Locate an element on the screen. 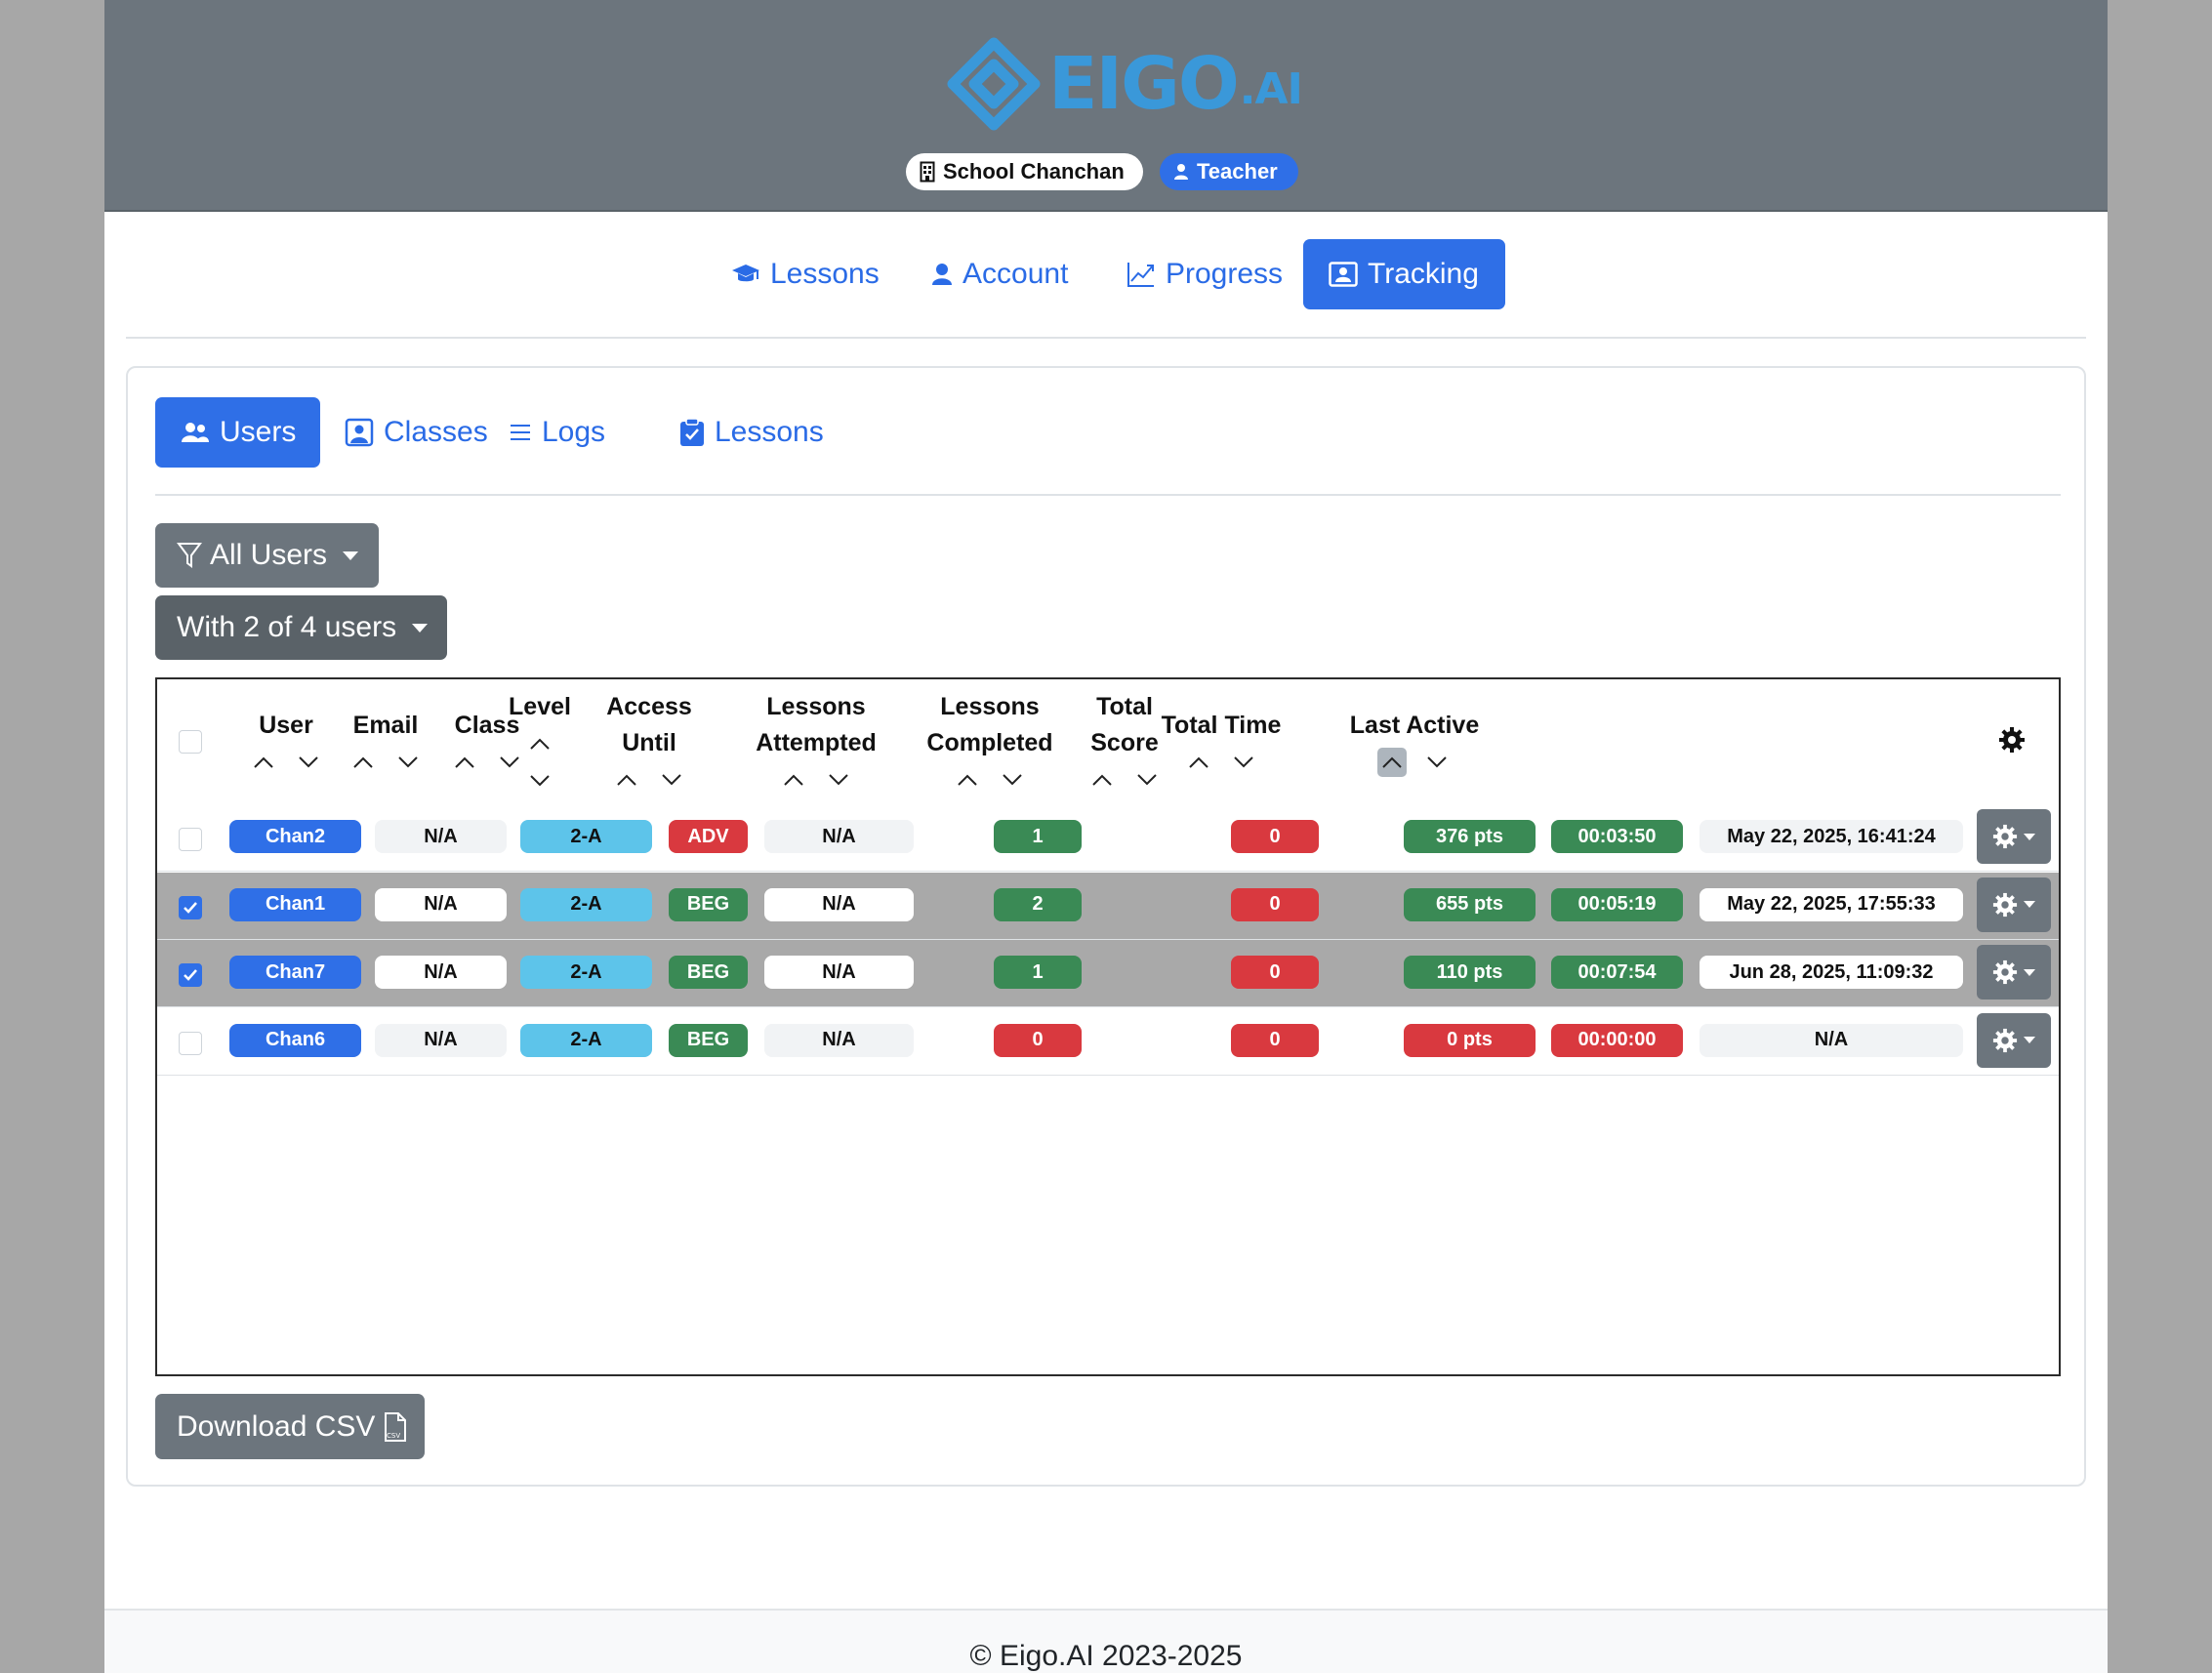 This screenshot has width=2212, height=1673. bulk-selection-label: With 2 of 4 users is located at coordinates (287, 627).